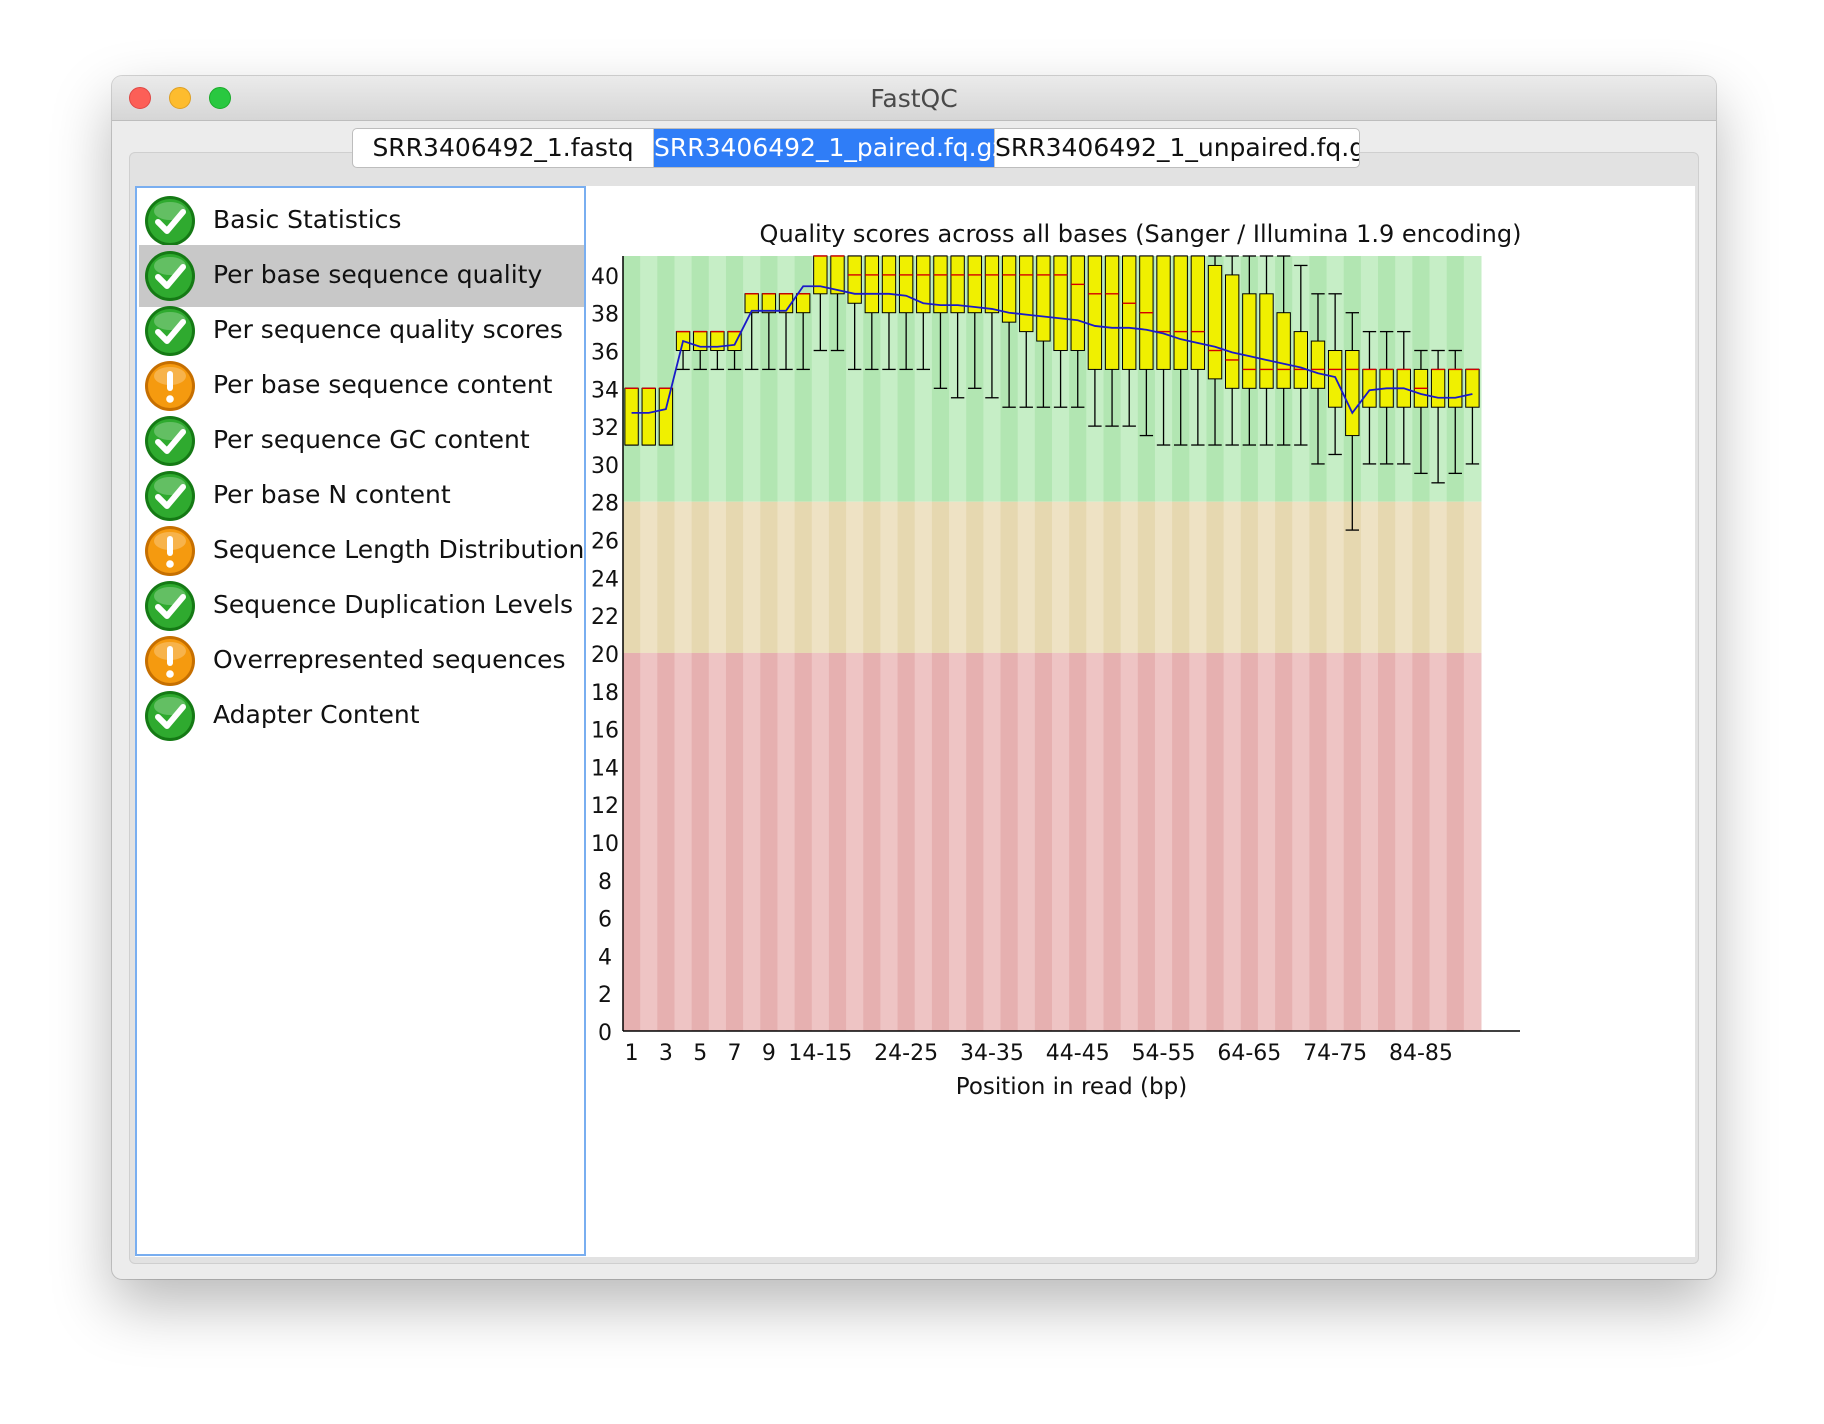 The image size is (1824, 1424). Describe the element at coordinates (914, 98) in the screenshot. I see `title-bar: FastQC` at that location.